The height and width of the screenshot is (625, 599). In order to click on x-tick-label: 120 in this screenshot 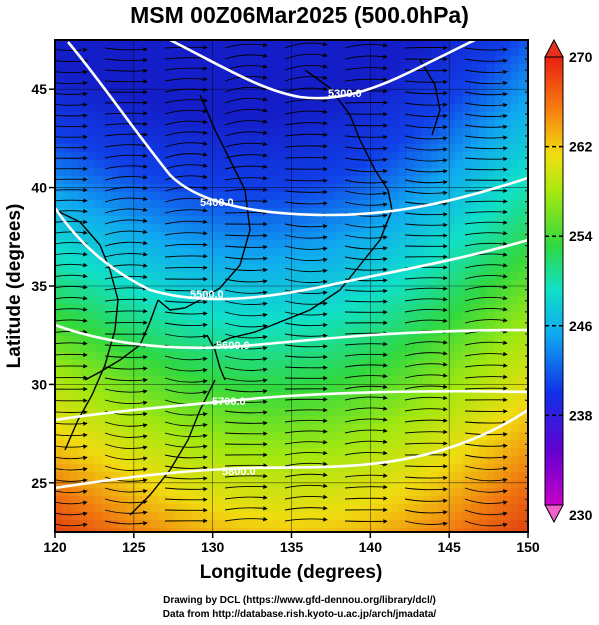, I will do `click(55, 547)`.